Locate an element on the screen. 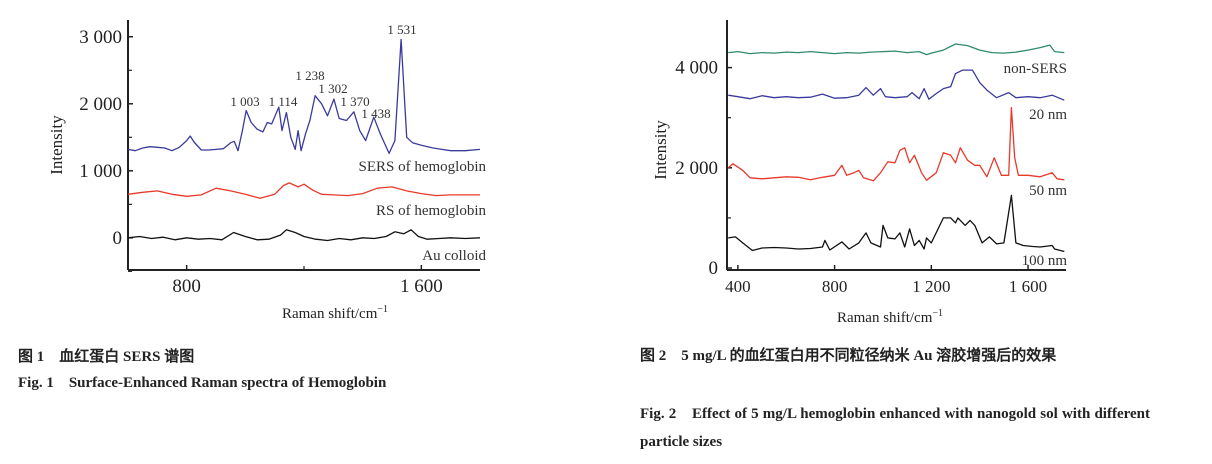  series-label: 50 nm is located at coordinates (1048, 191).